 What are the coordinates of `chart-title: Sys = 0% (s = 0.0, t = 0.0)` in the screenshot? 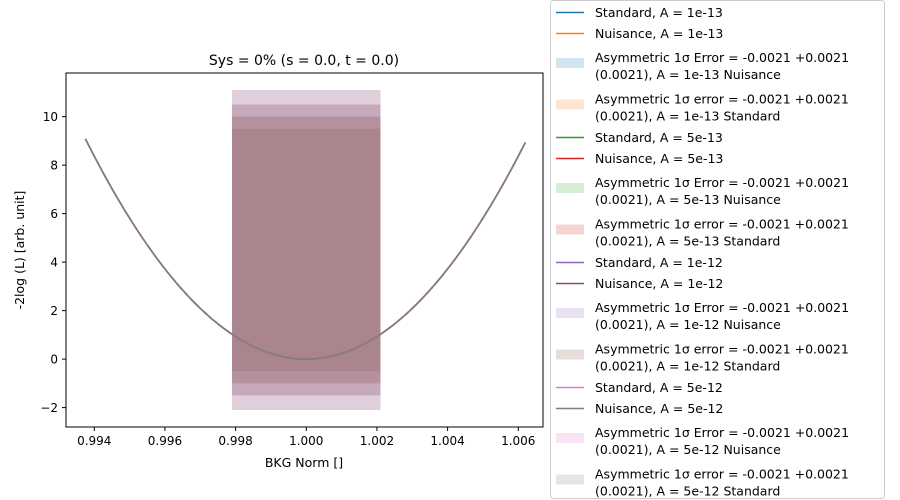 It's located at (304, 61).